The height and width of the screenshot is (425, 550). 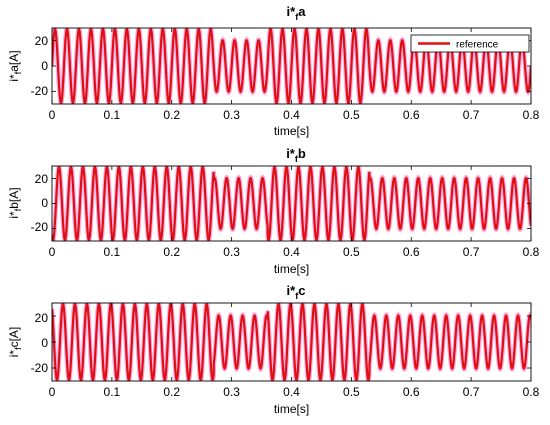 What do you see at coordinates (40, 368) in the screenshot?
I see `panel-c-ytick-neg20: -20` at bounding box center [40, 368].